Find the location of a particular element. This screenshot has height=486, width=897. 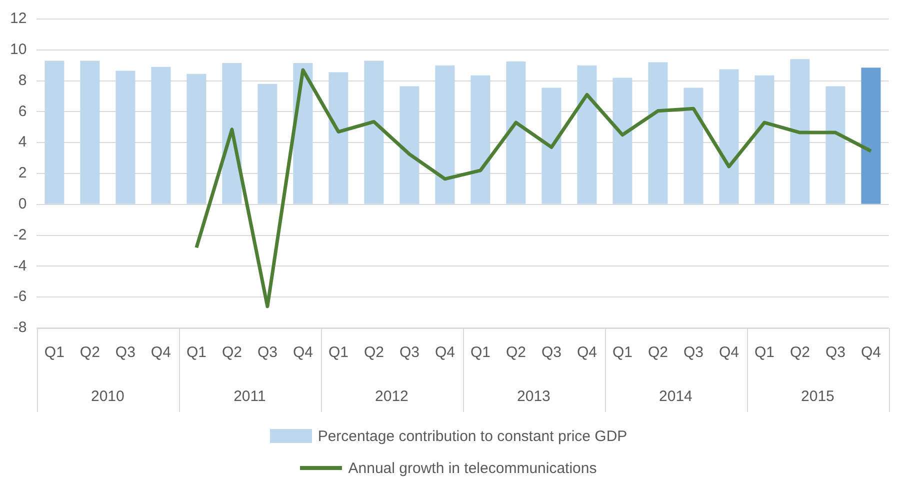

legend-label: Annual growth in telecommunications is located at coordinates (472, 468).